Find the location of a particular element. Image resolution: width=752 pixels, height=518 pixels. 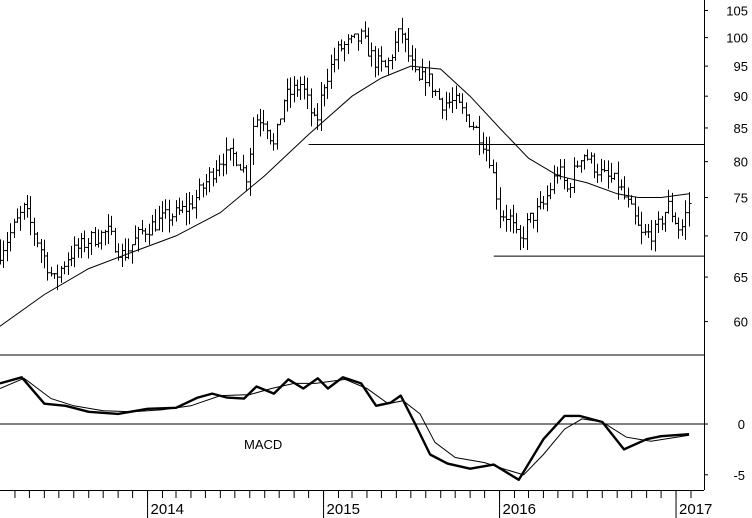

x-year-label: 2015 is located at coordinates (343, 509).